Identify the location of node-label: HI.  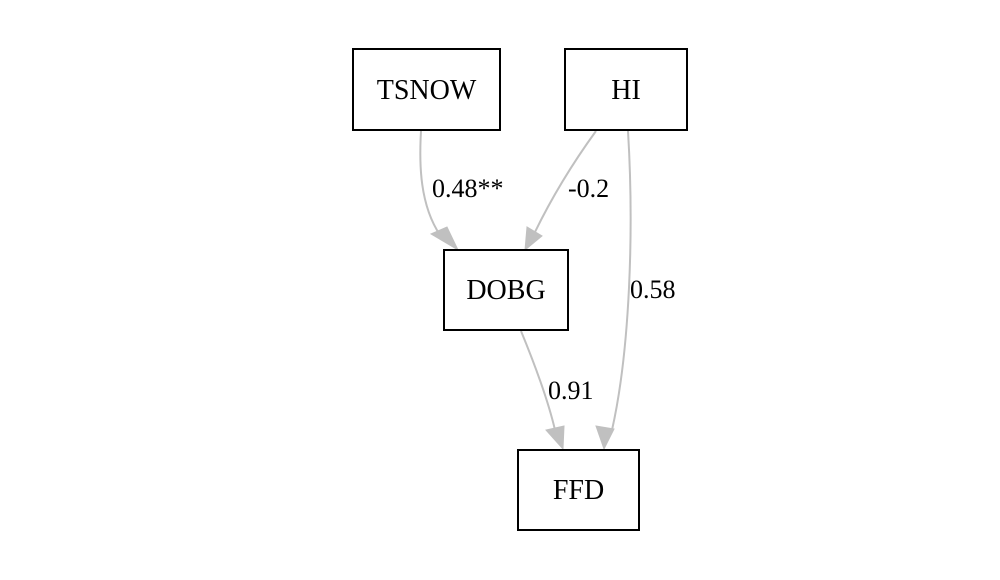
(626, 90).